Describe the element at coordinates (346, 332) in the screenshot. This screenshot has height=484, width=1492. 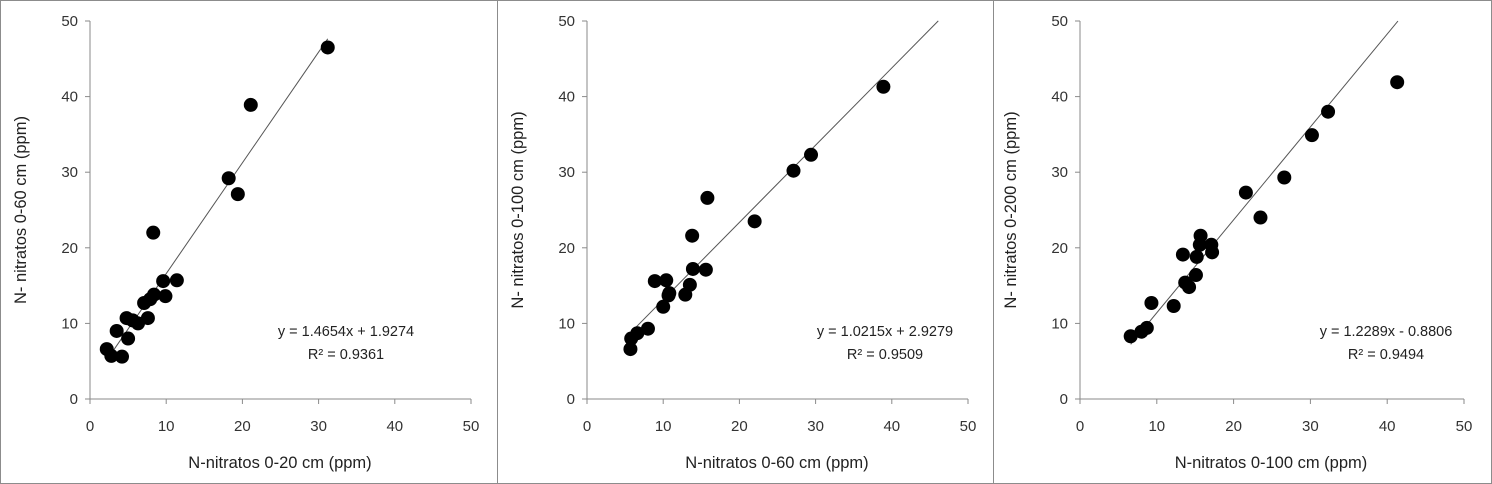
I see `trendline-equation: y = 1.4654x + 1.9274` at that location.